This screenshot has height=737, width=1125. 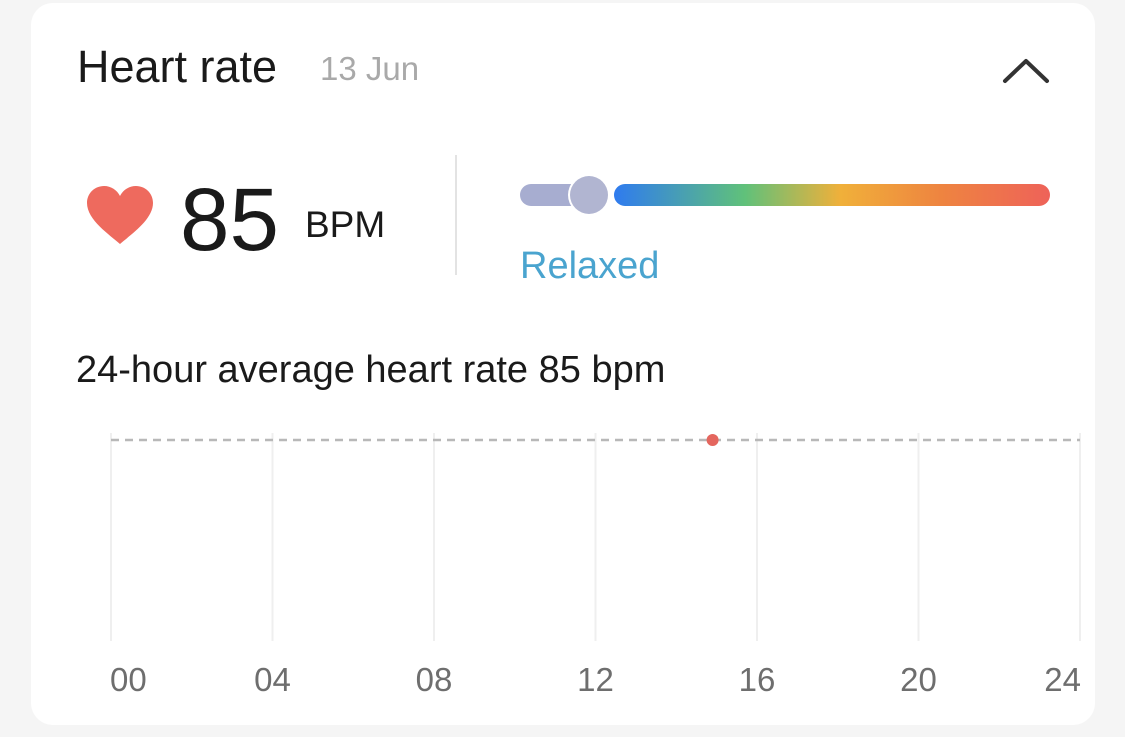 I want to click on heart-rate-zone-scale, so click(x=785, y=195).